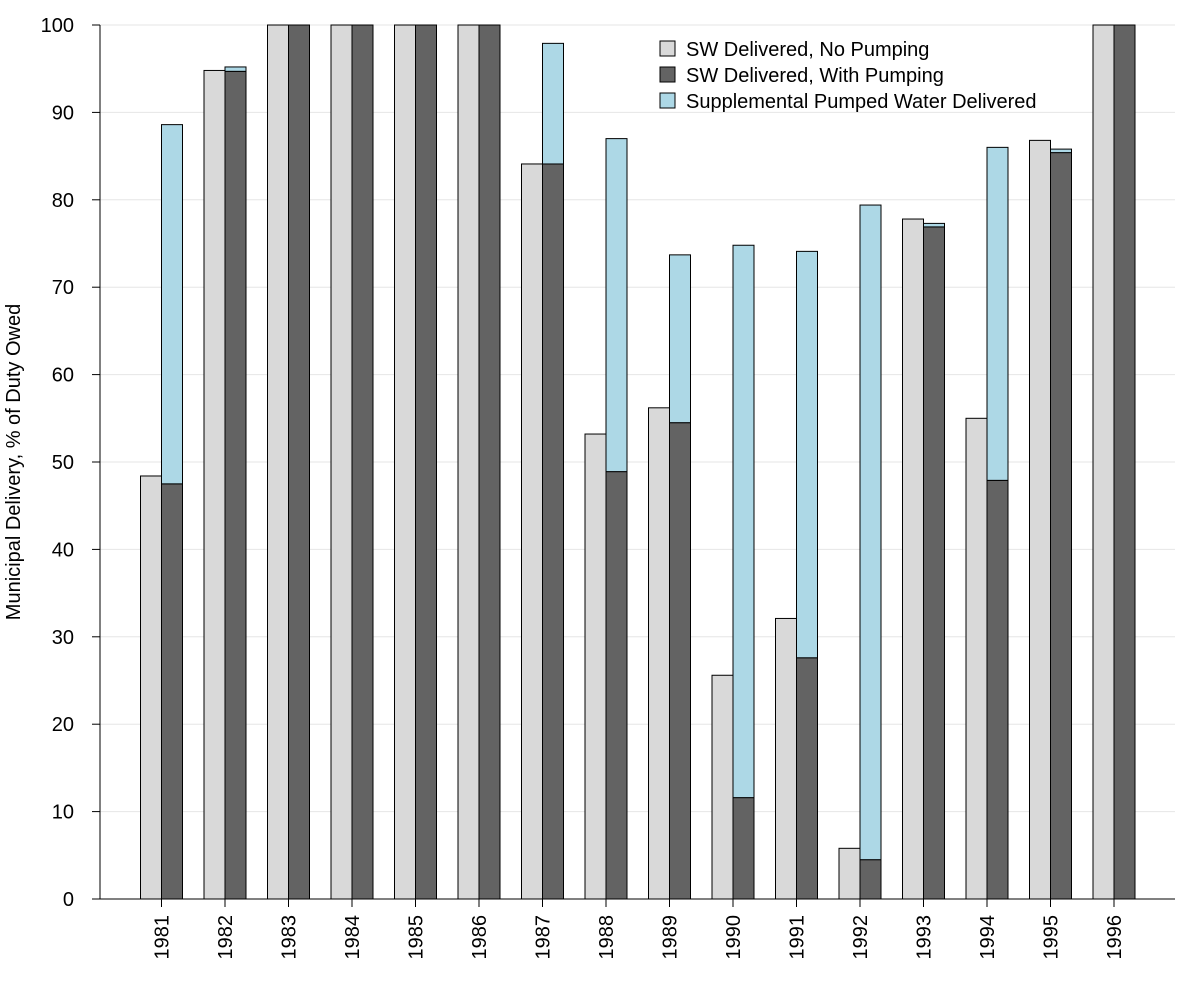 Image resolution: width=1200 pixels, height=1000 pixels. What do you see at coordinates (925, 937) in the screenshot?
I see `x-tick-label: 1993` at bounding box center [925, 937].